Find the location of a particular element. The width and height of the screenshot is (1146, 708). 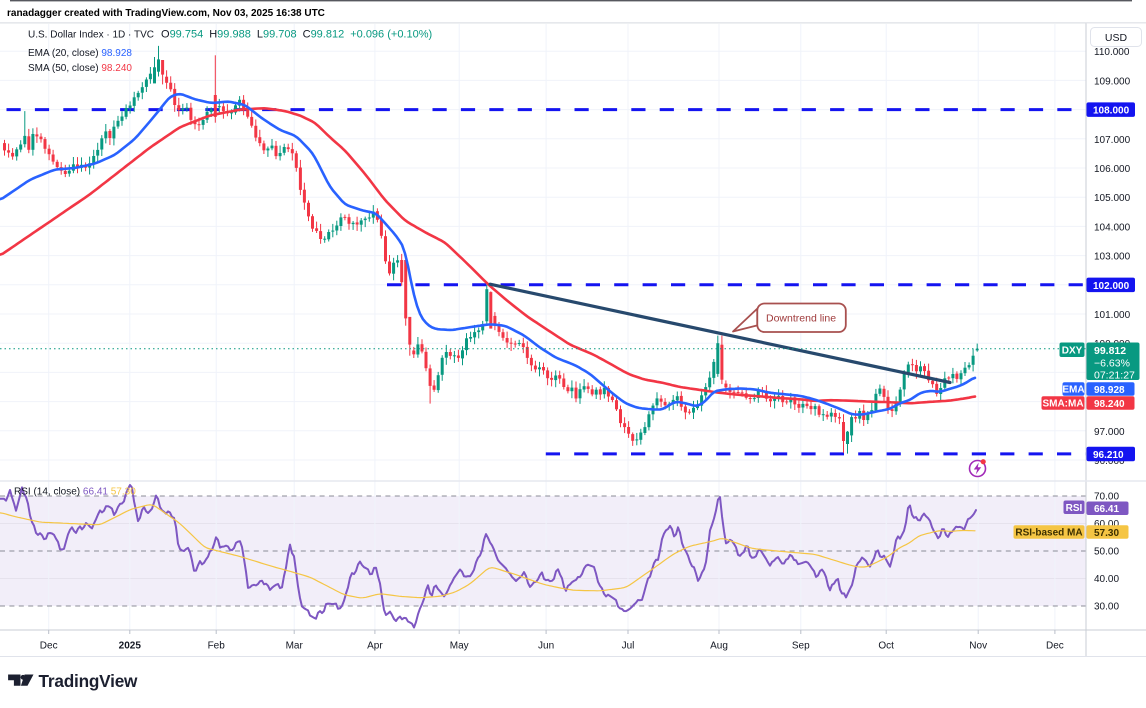

svg-text: 106.000 is located at coordinates (1112, 169).